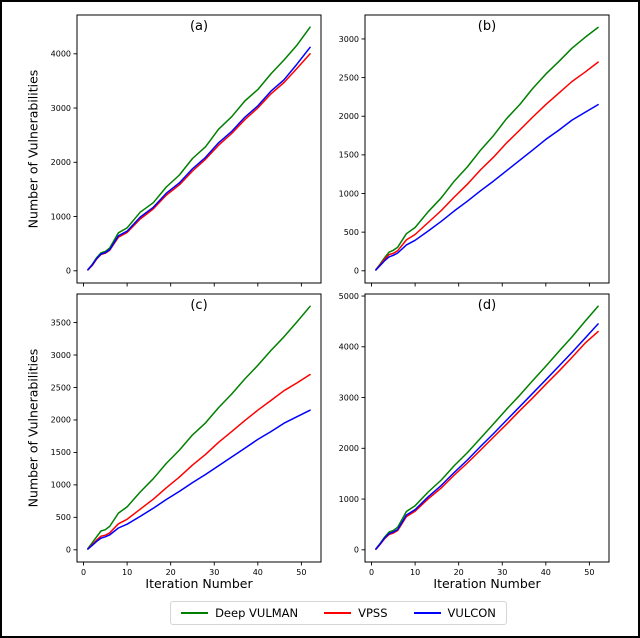 The height and width of the screenshot is (638, 640). I want to click on legend-label-vpss: VPSS, so click(373, 613).